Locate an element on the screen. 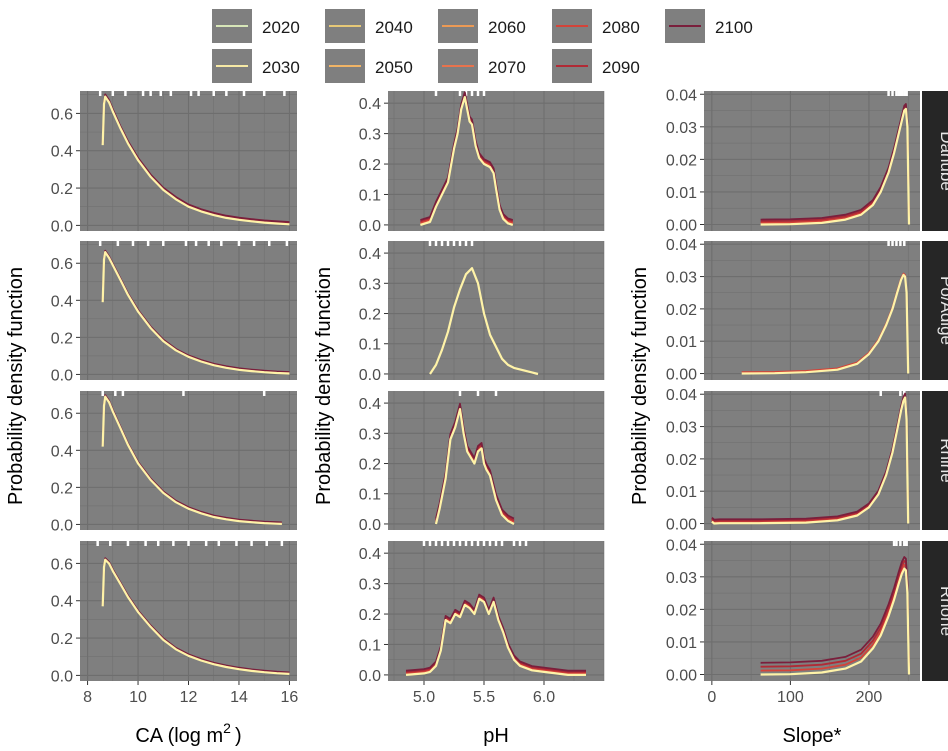 Image resolution: width=948 pixels, height=751 pixels. panel-rhne-col2: 0.00 0.01 0.02 0.03 0.04 0 100 200 Rhône is located at coordinates (807, 621).